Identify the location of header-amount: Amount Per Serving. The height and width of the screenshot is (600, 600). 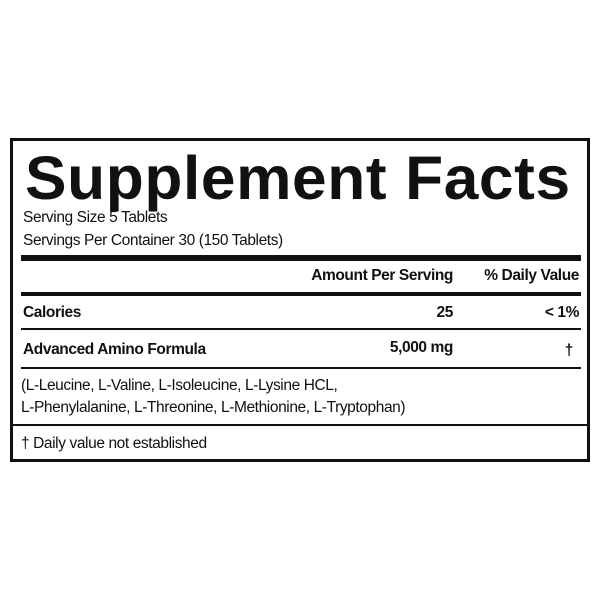
(382, 275).